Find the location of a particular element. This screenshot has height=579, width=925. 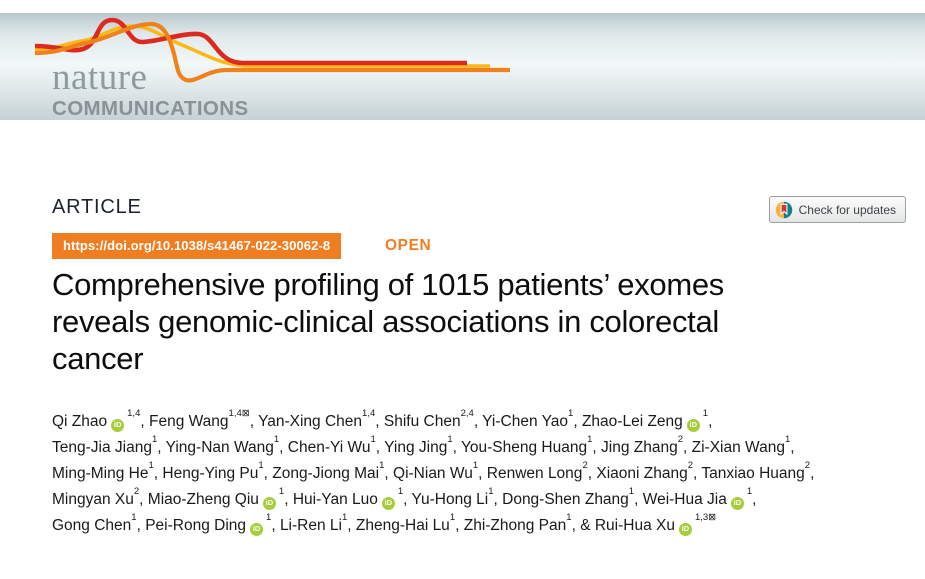

author: Dong-Shen Zhang1 is located at coordinates (568, 496).